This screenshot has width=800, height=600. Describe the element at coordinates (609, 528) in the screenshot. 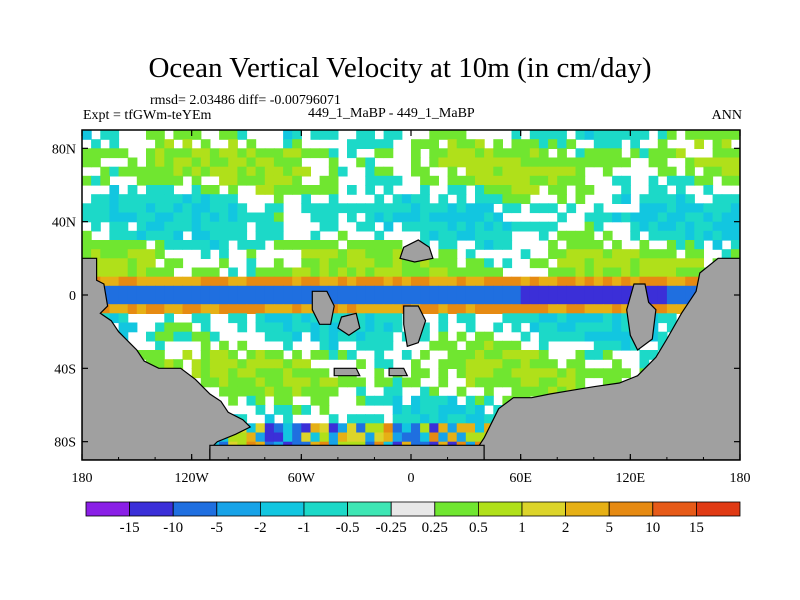

I see `colorbar-label: 5` at that location.